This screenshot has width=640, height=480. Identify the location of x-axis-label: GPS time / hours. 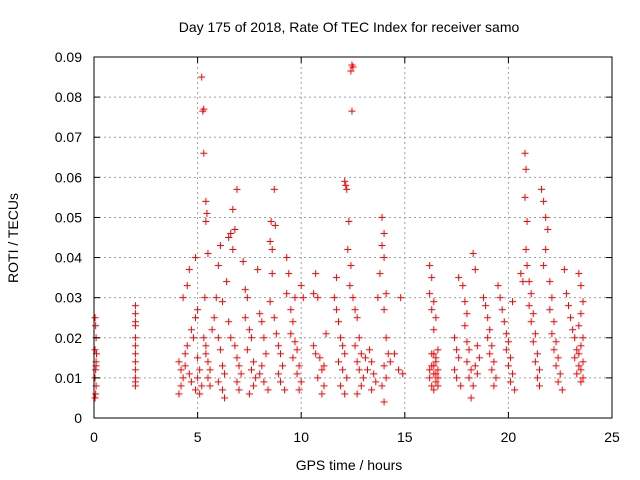
(349, 465).